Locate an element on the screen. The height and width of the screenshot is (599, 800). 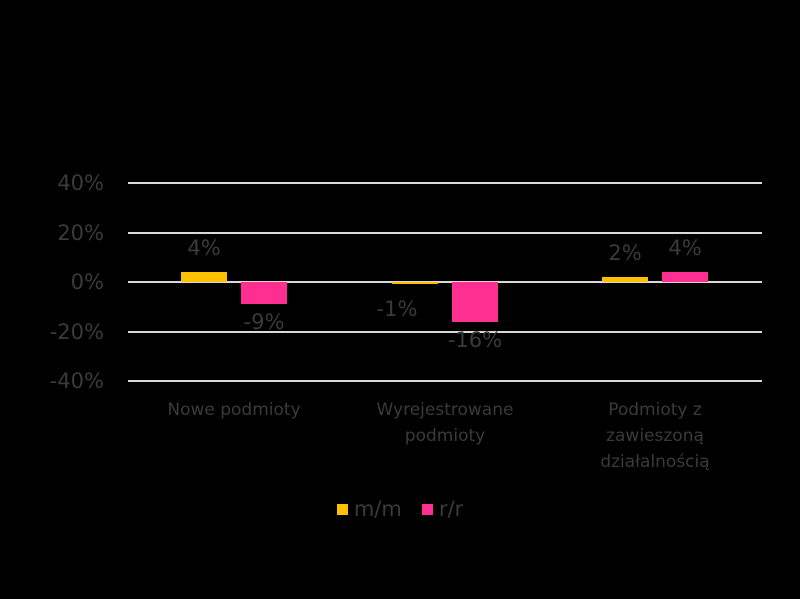
legend-label: r/r is located at coordinates (451, 509).